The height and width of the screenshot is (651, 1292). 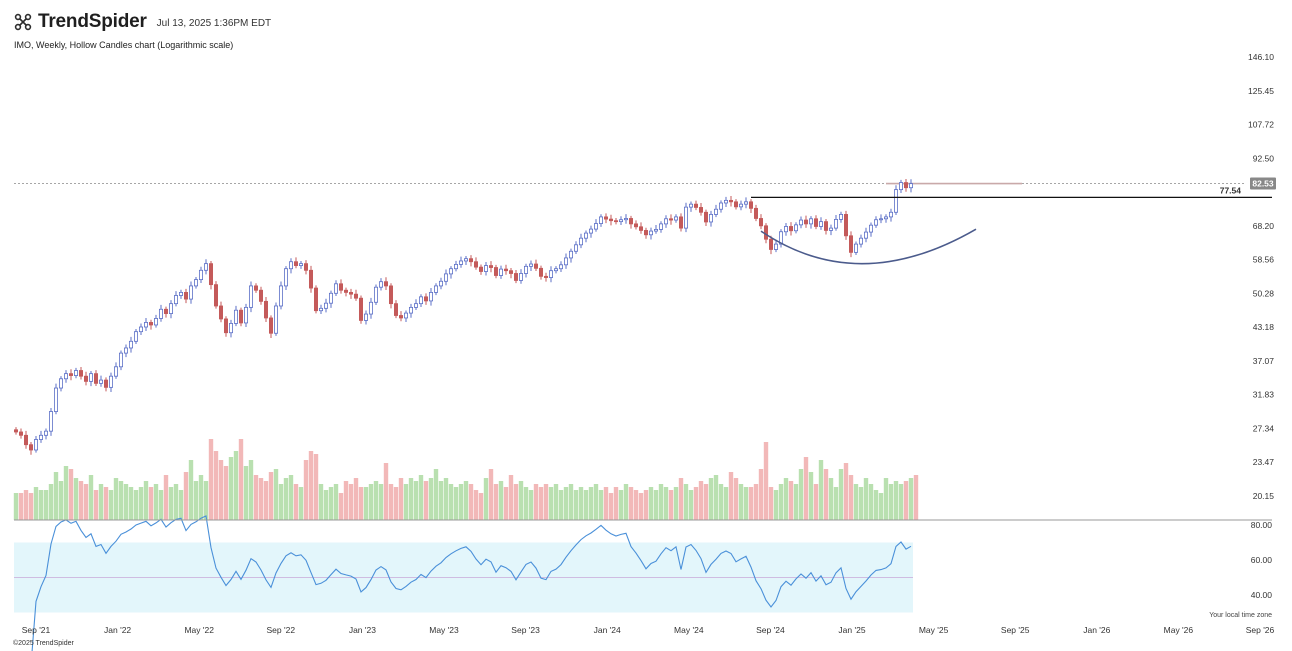 I want to click on time-tick-label: May '24, so click(x=689, y=630).